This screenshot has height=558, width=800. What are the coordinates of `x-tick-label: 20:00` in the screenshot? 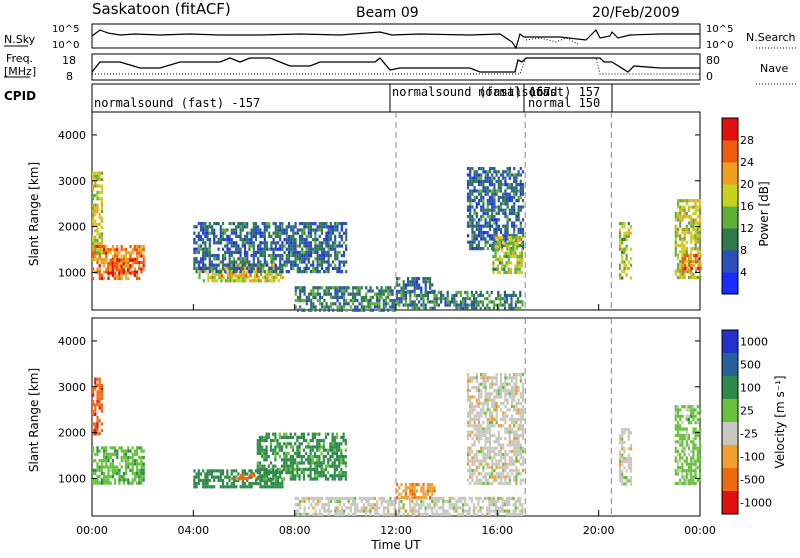 It's located at (599, 530).